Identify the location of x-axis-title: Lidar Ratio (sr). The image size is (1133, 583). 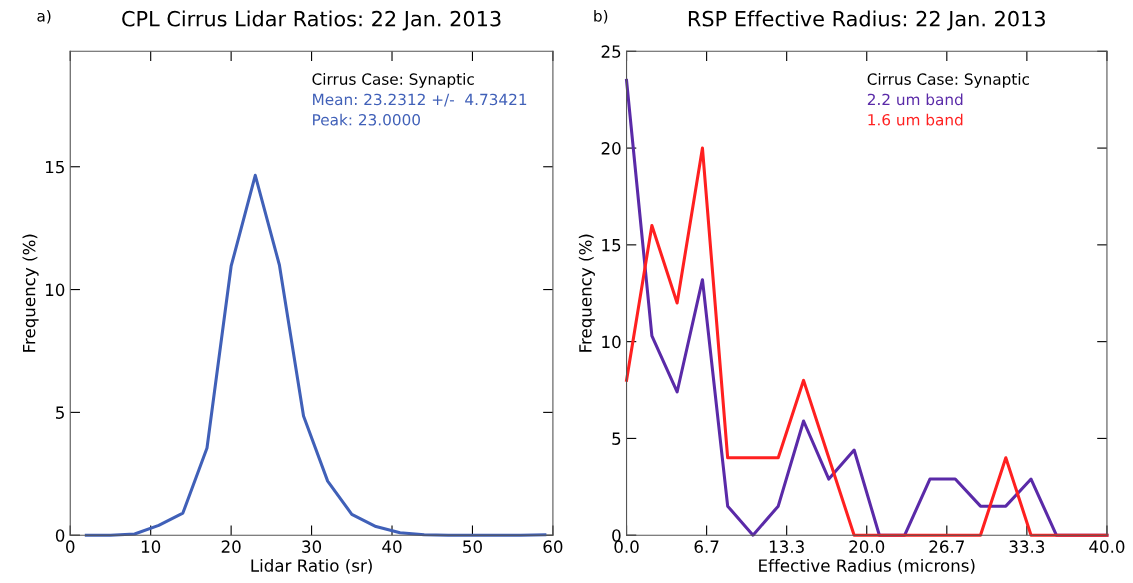
(311, 566).